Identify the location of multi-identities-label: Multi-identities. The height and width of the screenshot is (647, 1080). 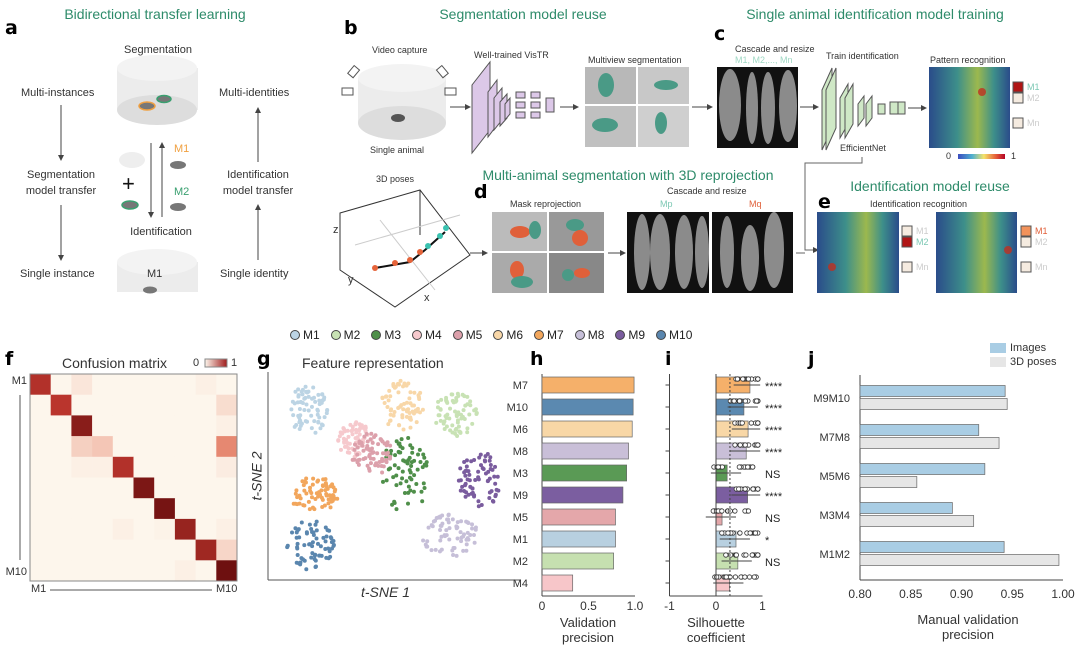
(254, 93).